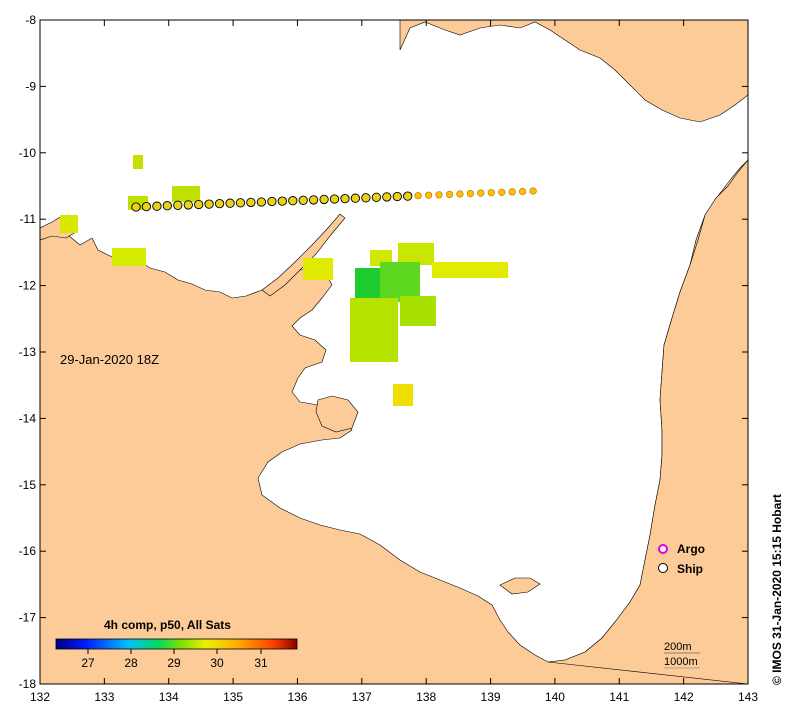 The width and height of the screenshot is (791, 716). What do you see at coordinates (28, 418) in the screenshot?
I see `y-tick-label: -14` at bounding box center [28, 418].